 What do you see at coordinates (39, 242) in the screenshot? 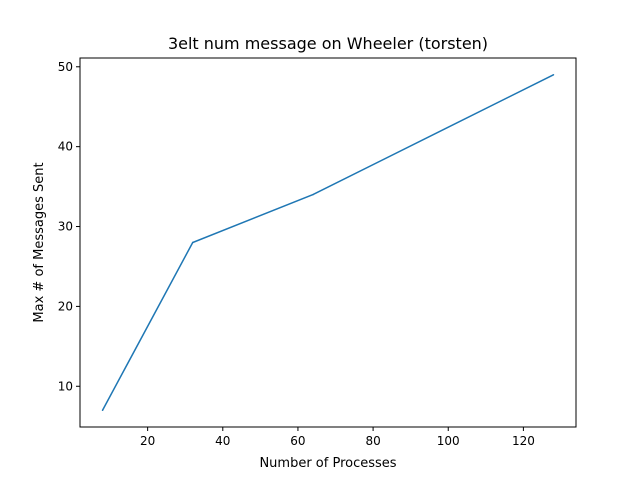
I see `y-axis-label: Max # of Messages Sent` at bounding box center [39, 242].